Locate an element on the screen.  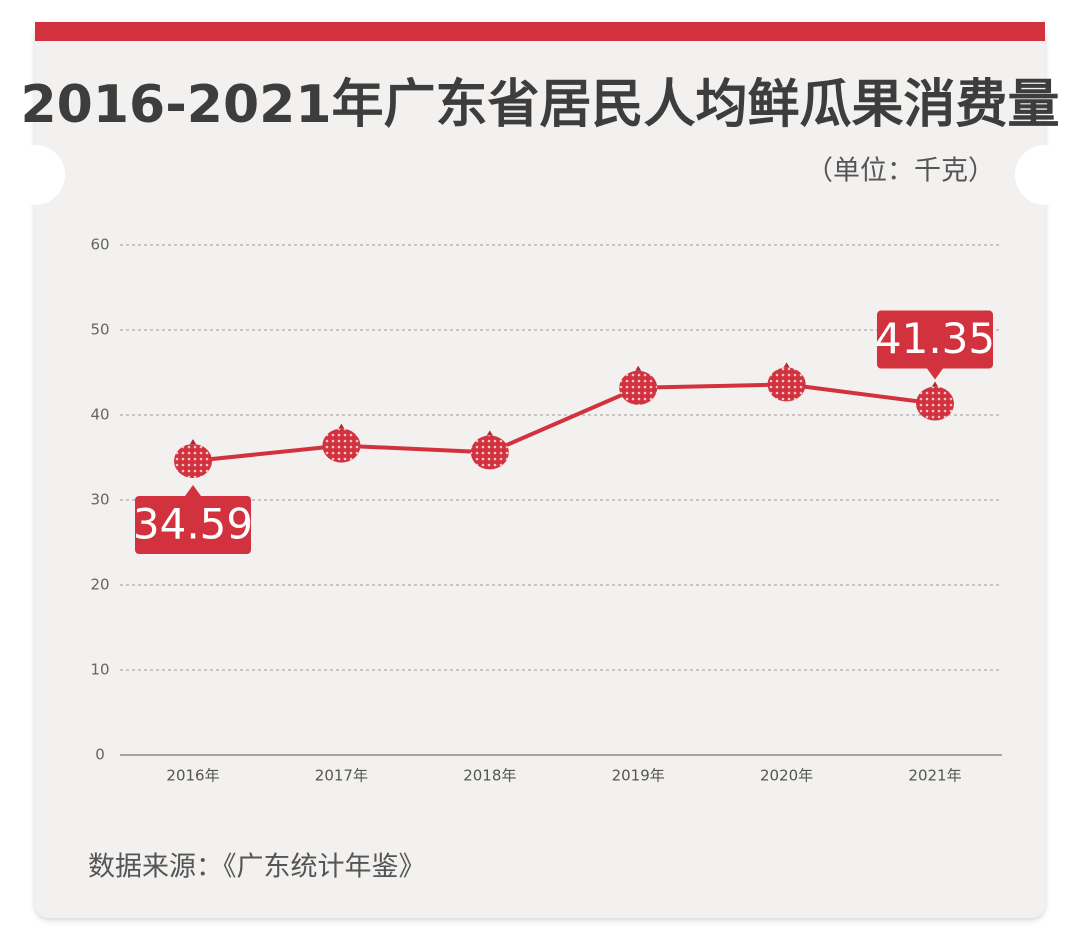
x-tick-label: 2021年 is located at coordinates (934, 776).